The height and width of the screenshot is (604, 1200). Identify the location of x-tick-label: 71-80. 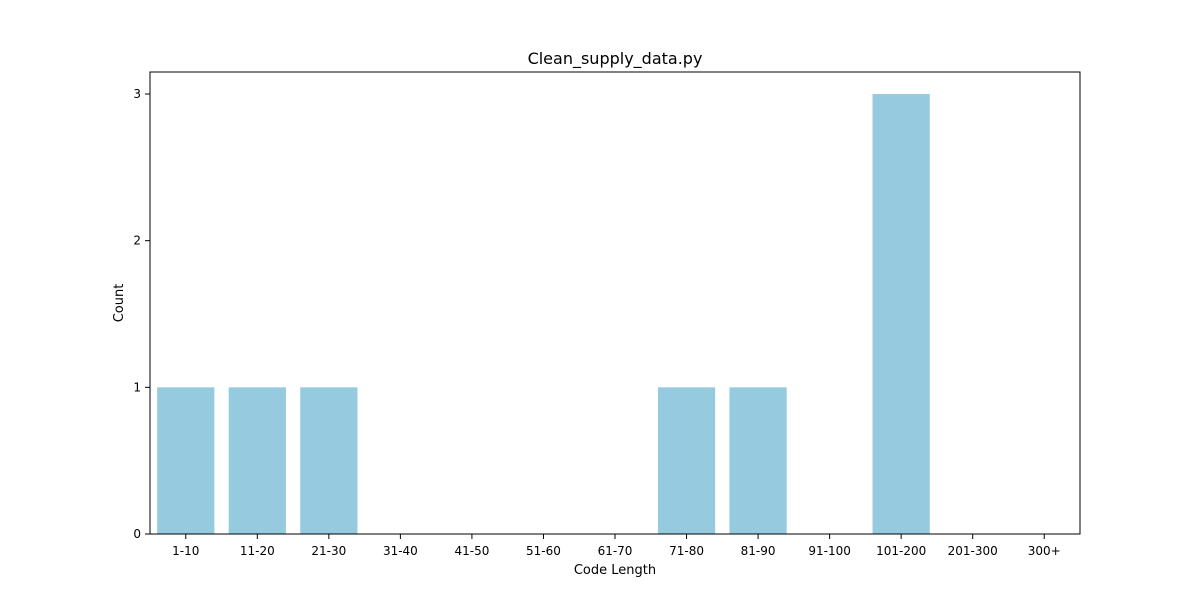
(686, 551).